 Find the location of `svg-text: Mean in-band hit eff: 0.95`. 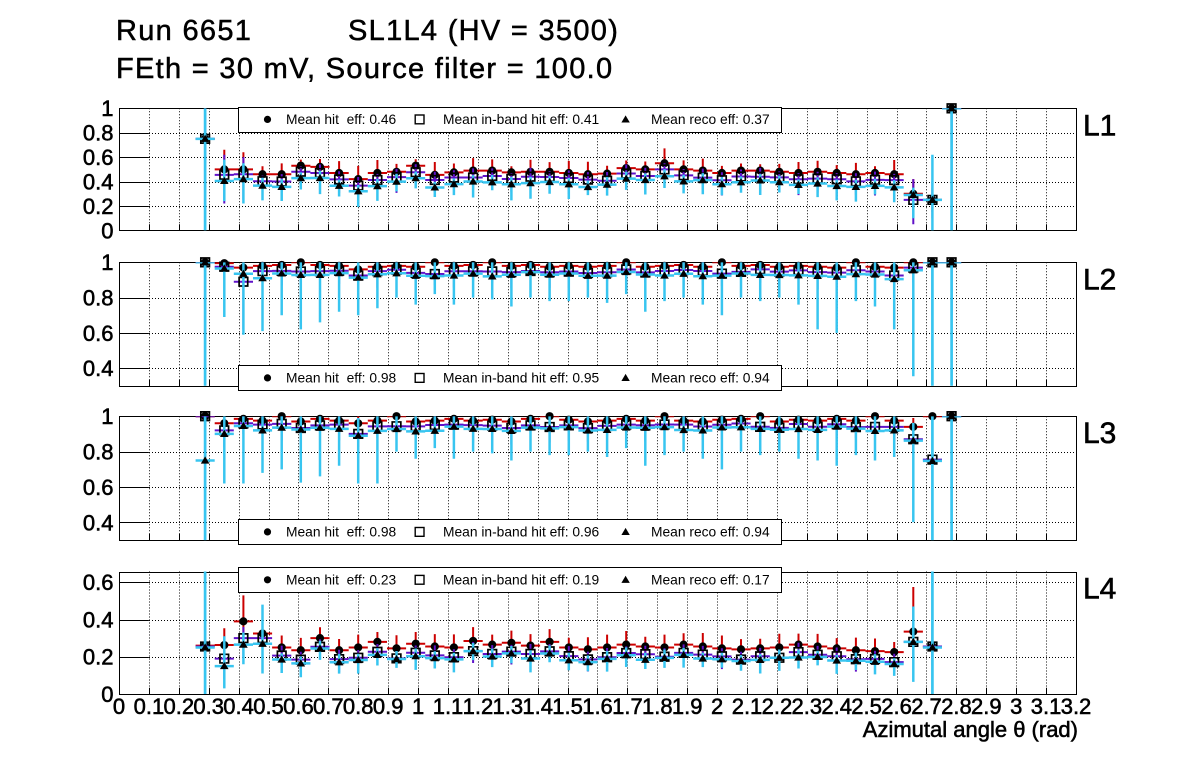

svg-text: Mean in-band hit eff: 0.95 is located at coordinates (521, 378).